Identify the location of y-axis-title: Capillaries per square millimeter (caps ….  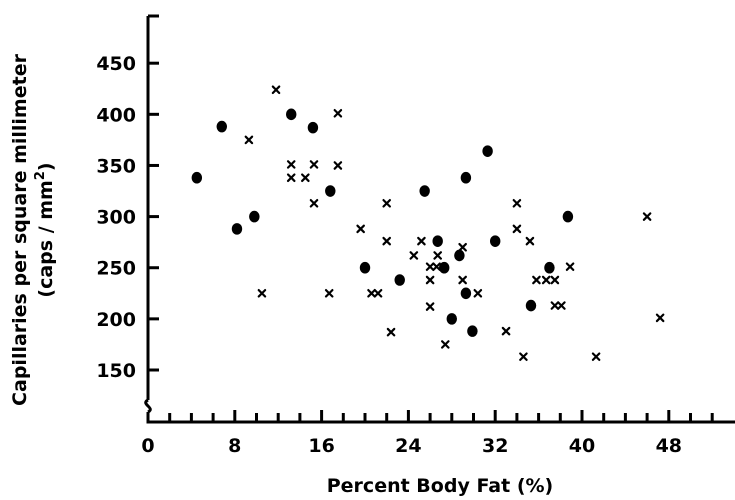
(33, 229).